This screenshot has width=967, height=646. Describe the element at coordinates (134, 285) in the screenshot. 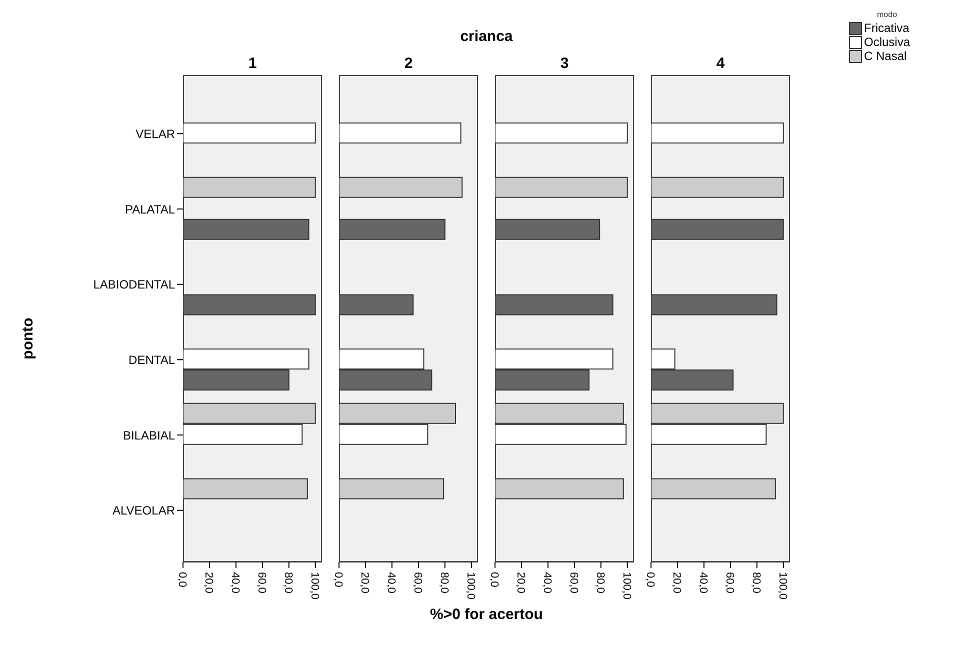

I see `y-tick-label: LABIODENTAL` at that location.